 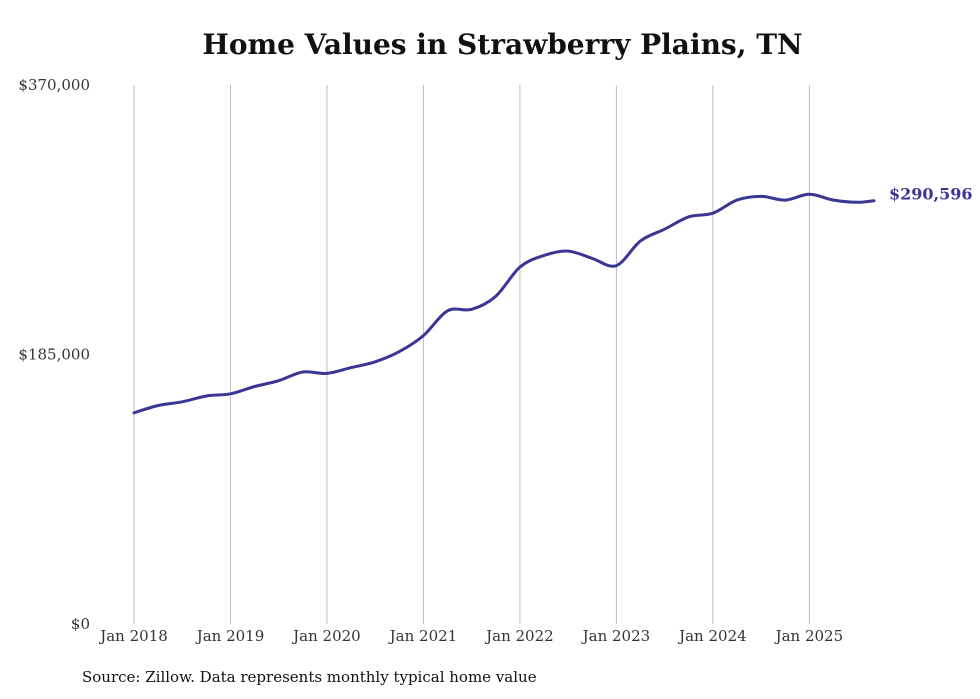 I want to click on y-tick-label-1: $185,000, so click(x=54, y=355).